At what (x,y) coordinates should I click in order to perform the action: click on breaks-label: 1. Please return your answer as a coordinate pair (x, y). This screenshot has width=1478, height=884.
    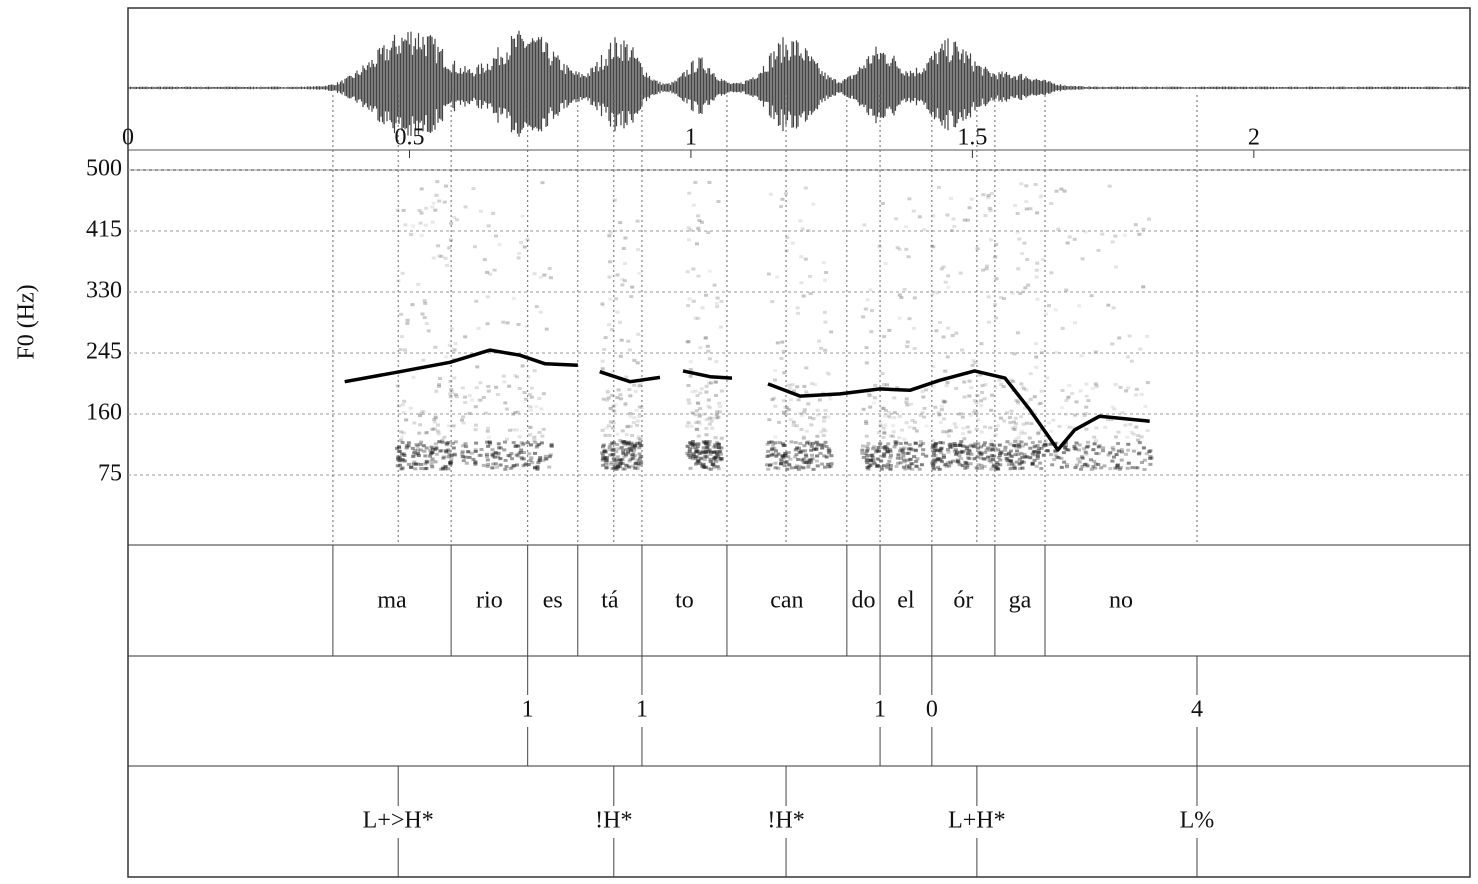
    Looking at the image, I should click on (880, 710).